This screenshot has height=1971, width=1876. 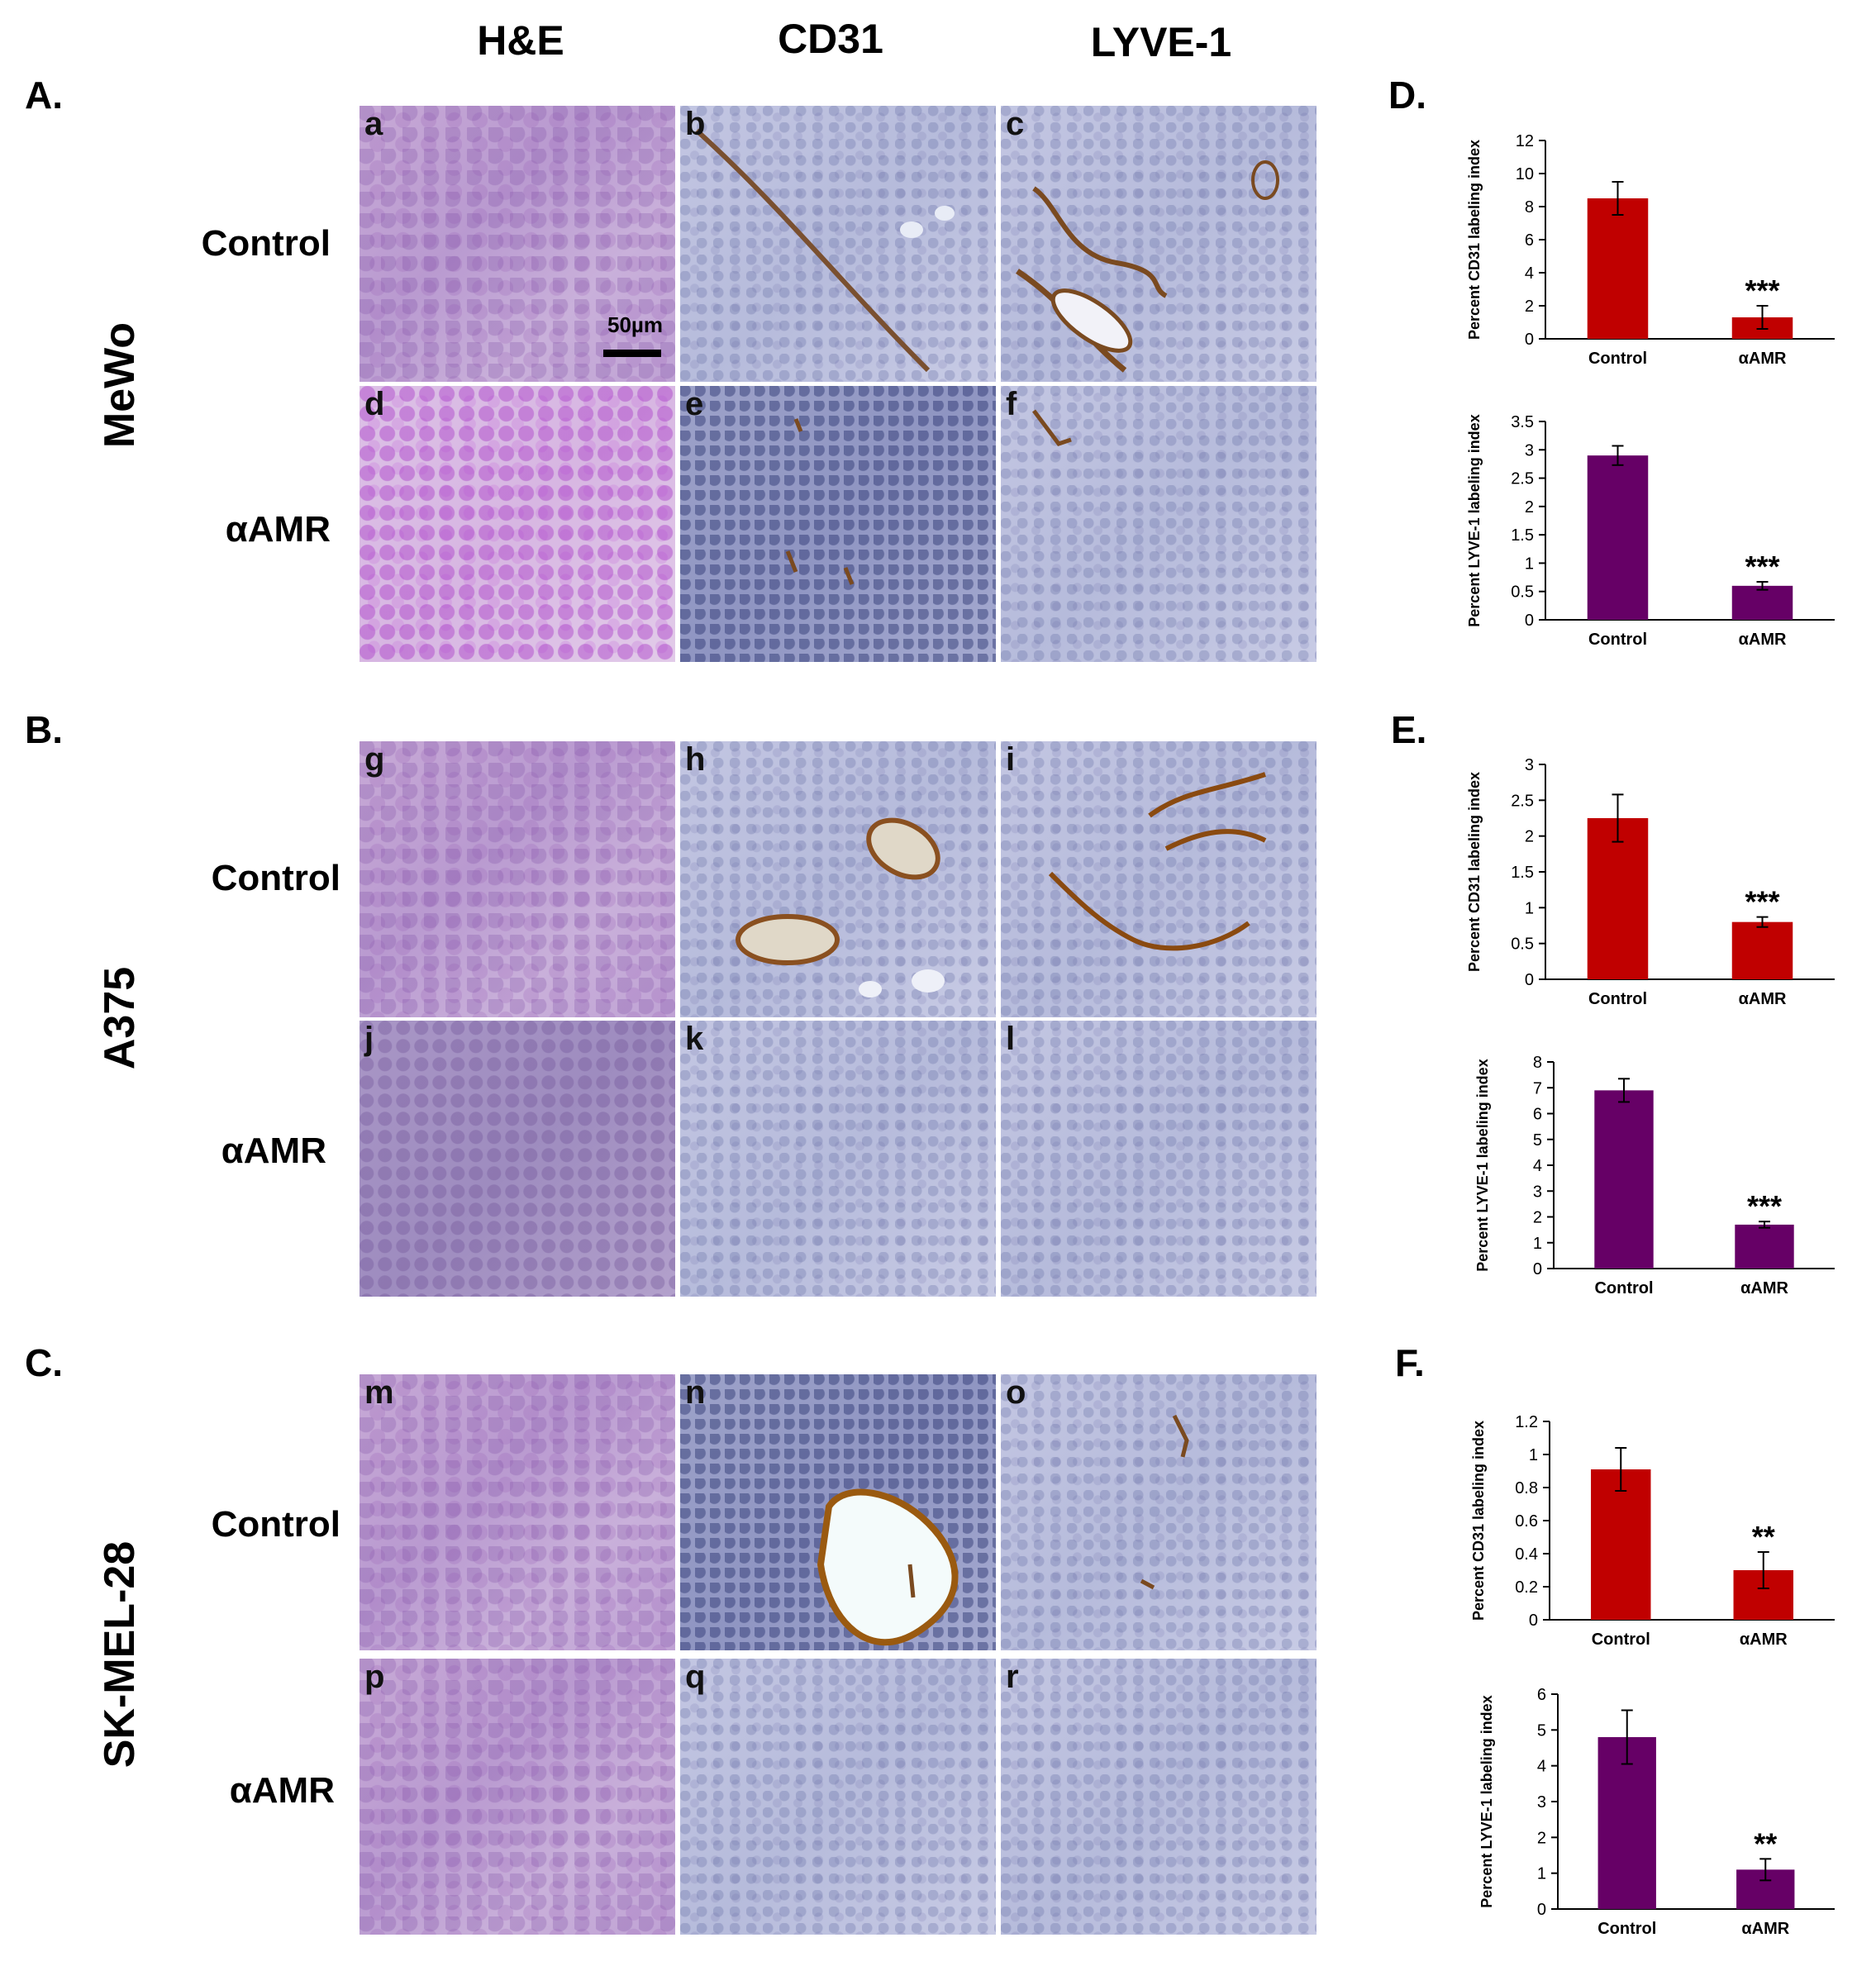 I want to click on panel-letter: o, so click(x=1016, y=1393).